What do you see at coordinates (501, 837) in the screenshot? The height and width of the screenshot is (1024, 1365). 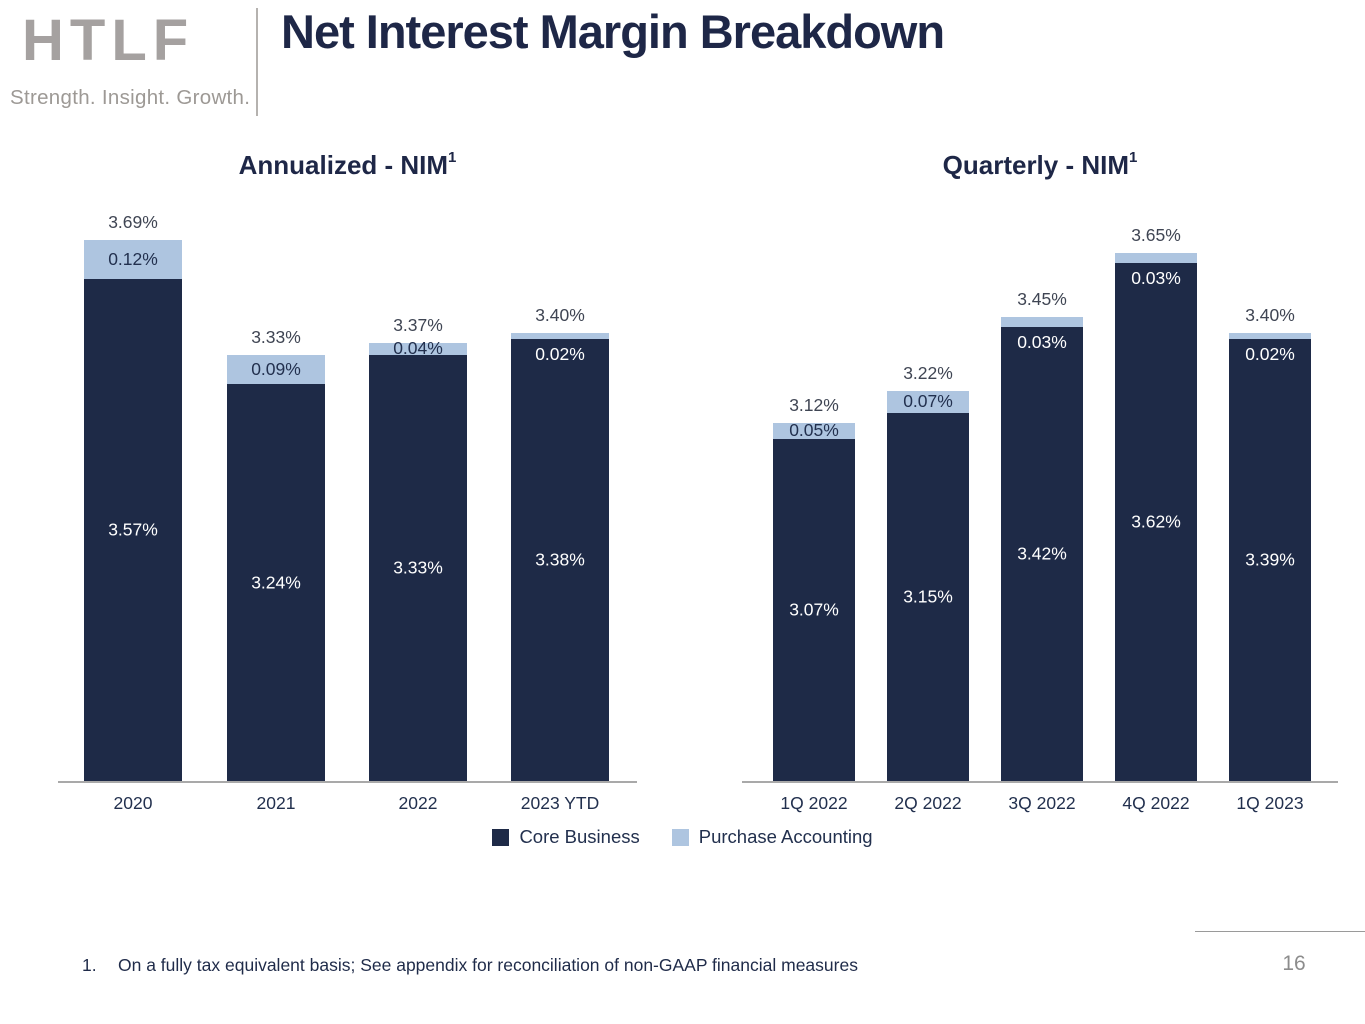 I see `core-business-swatch` at bounding box center [501, 837].